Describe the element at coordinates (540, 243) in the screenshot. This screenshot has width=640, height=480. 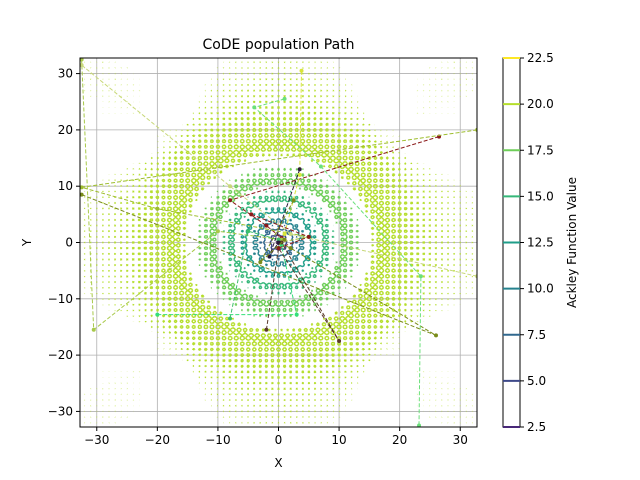
I see `colorbar-tick-label: 12.5` at that location.